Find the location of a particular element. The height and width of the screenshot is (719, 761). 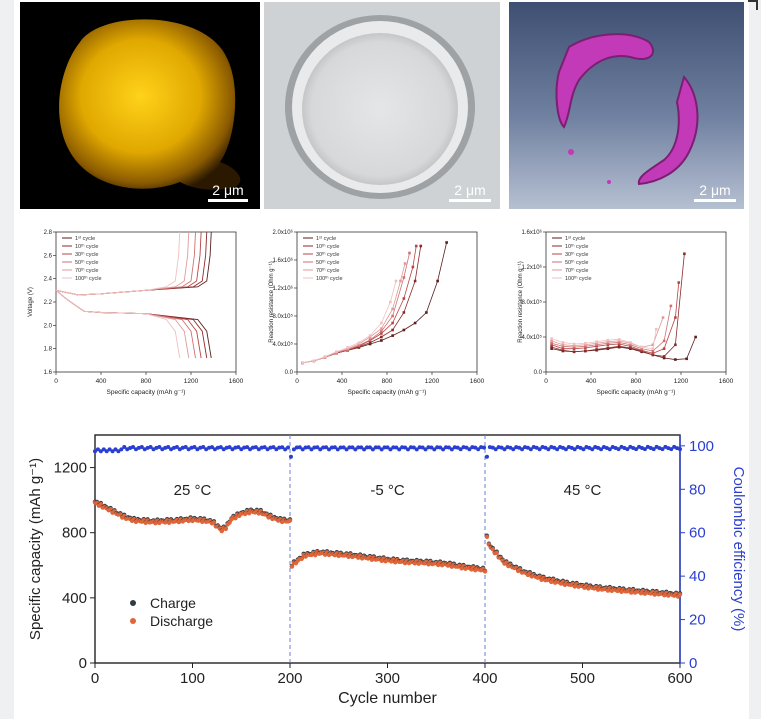

y2-tick-label: 0 is located at coordinates (693, 663).